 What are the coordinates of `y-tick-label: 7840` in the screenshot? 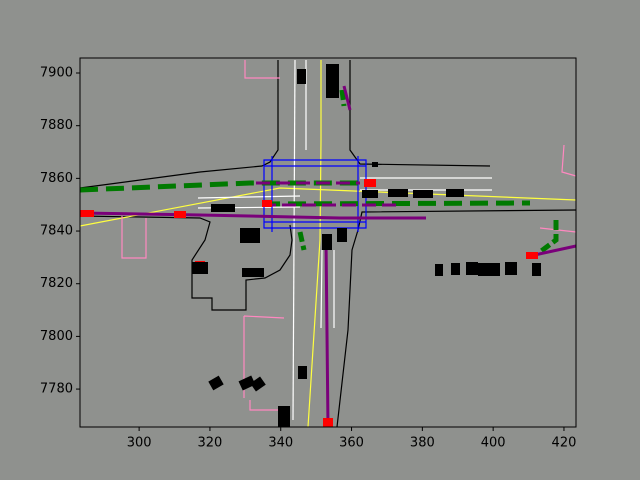 It's located at (56, 231).